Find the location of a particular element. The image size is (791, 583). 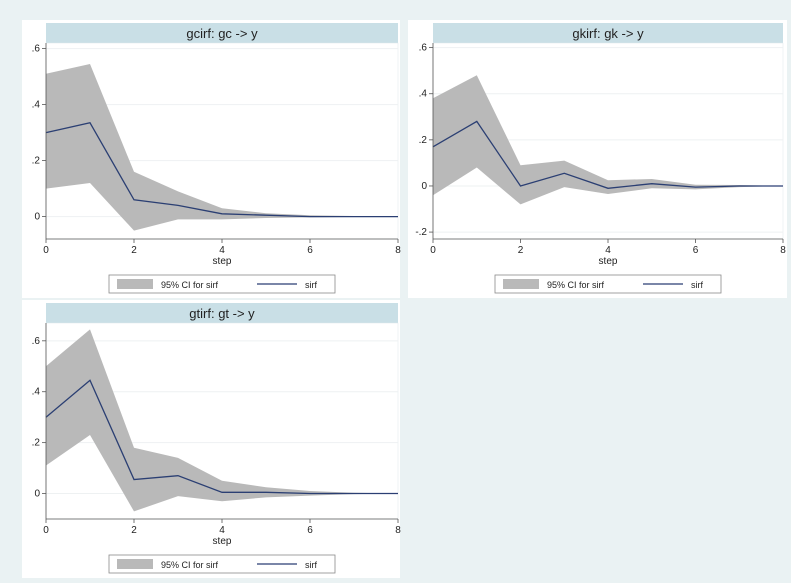

panel-title: gcirf: gc -> y is located at coordinates (222, 33).